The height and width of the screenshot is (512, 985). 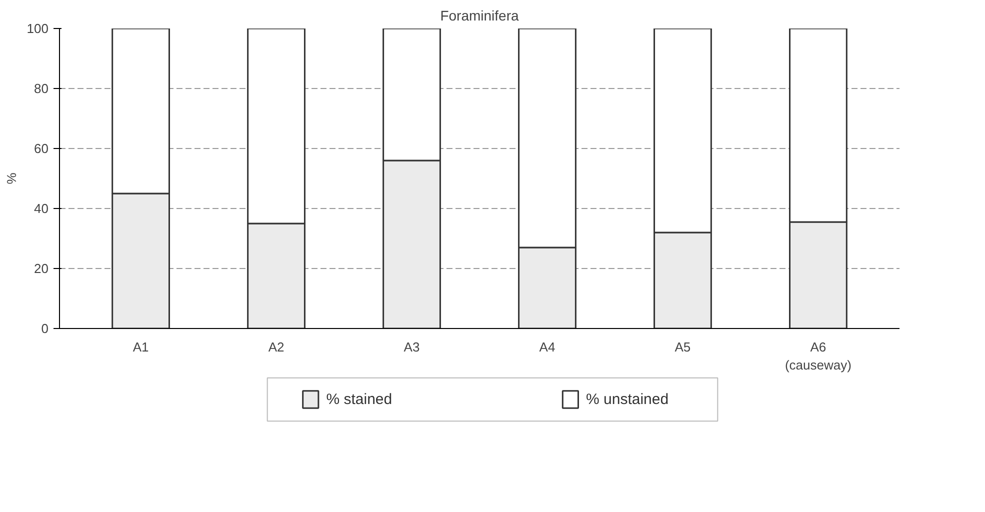 I want to click on legend-label: % unstained, so click(x=627, y=399).